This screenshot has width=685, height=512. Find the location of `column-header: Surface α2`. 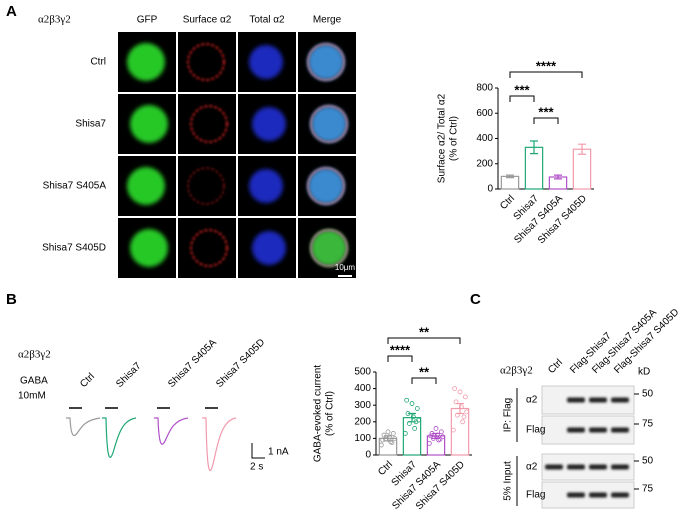

column-header: Surface α2 is located at coordinates (207, 20).